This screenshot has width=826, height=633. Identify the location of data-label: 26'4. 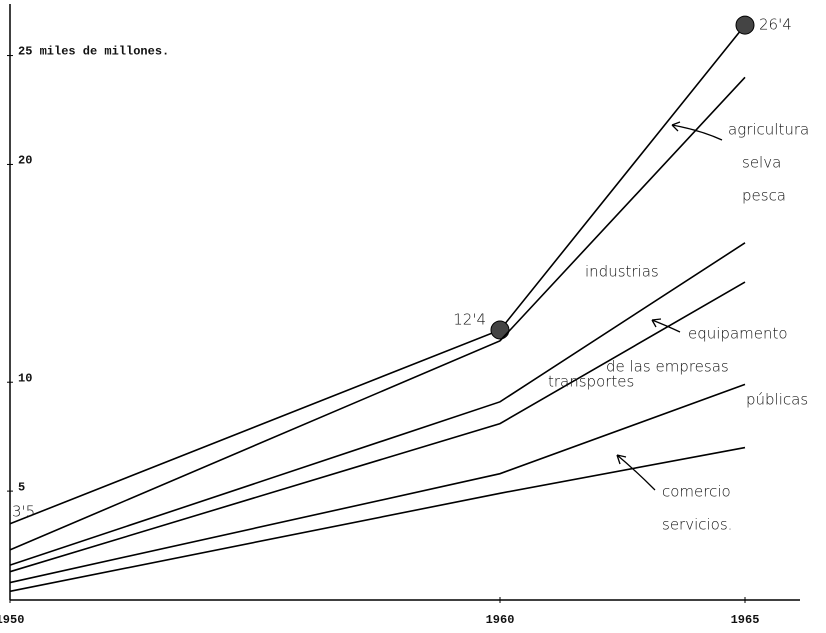
(775, 25).